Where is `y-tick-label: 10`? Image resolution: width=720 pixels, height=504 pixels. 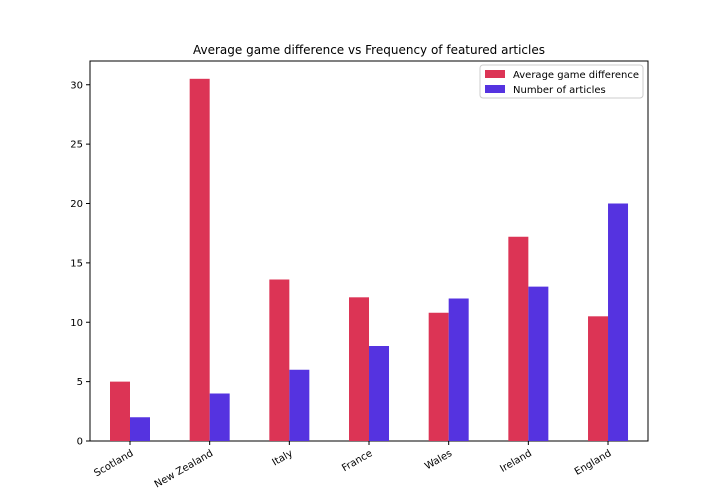
y-tick-label: 10 is located at coordinates (76, 323).